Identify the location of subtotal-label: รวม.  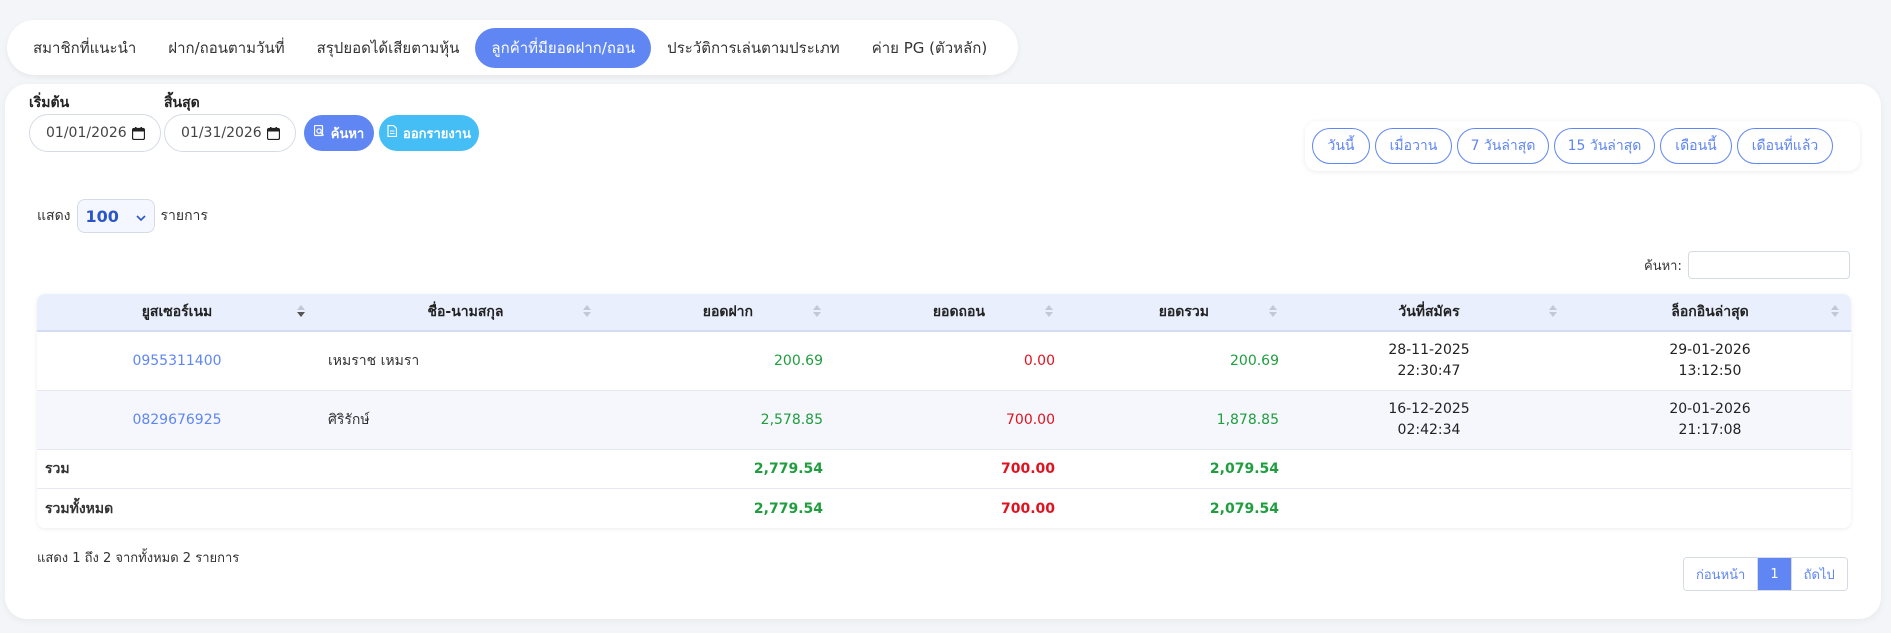
(57, 469).